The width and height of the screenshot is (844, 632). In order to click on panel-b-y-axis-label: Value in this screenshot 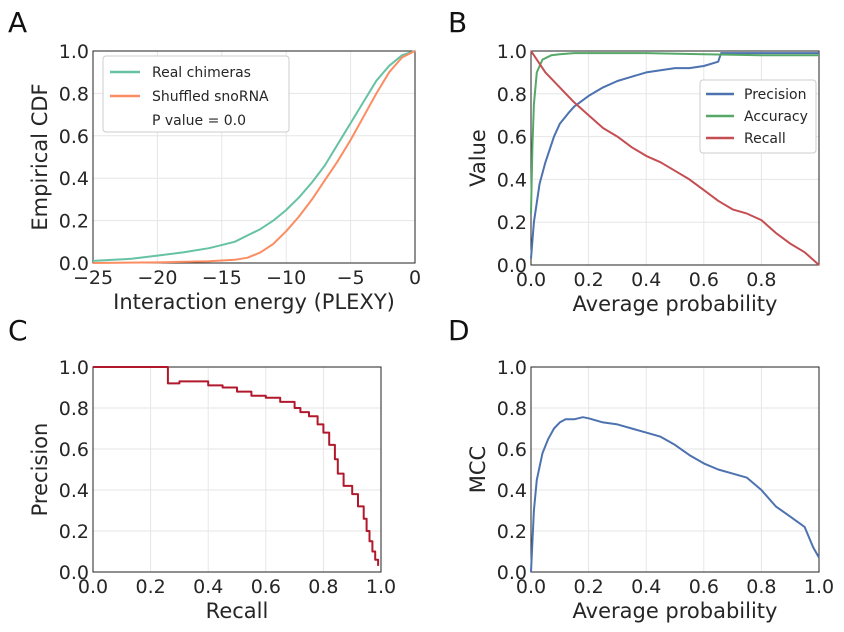, I will do `click(478, 158)`.